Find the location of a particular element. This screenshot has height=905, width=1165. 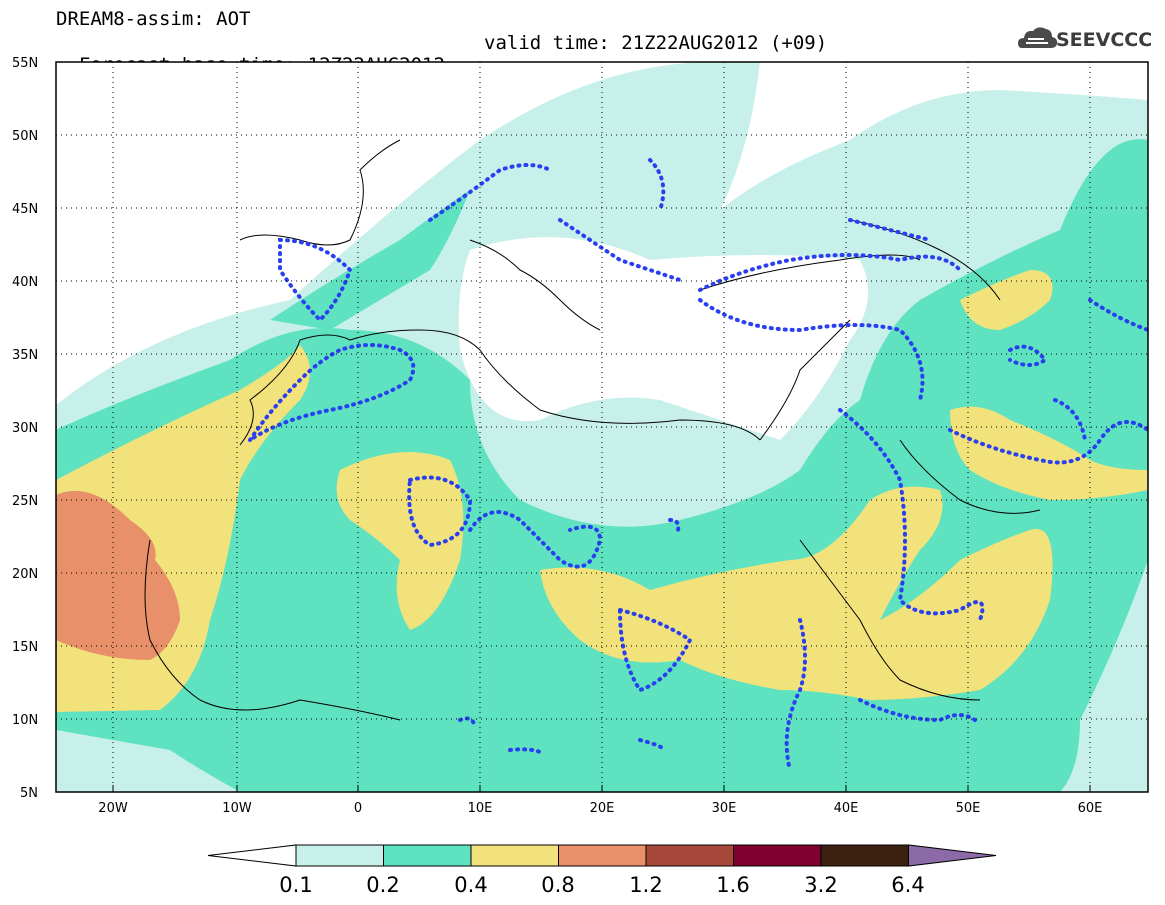

contour-0.4-central is located at coordinates (400, 541).